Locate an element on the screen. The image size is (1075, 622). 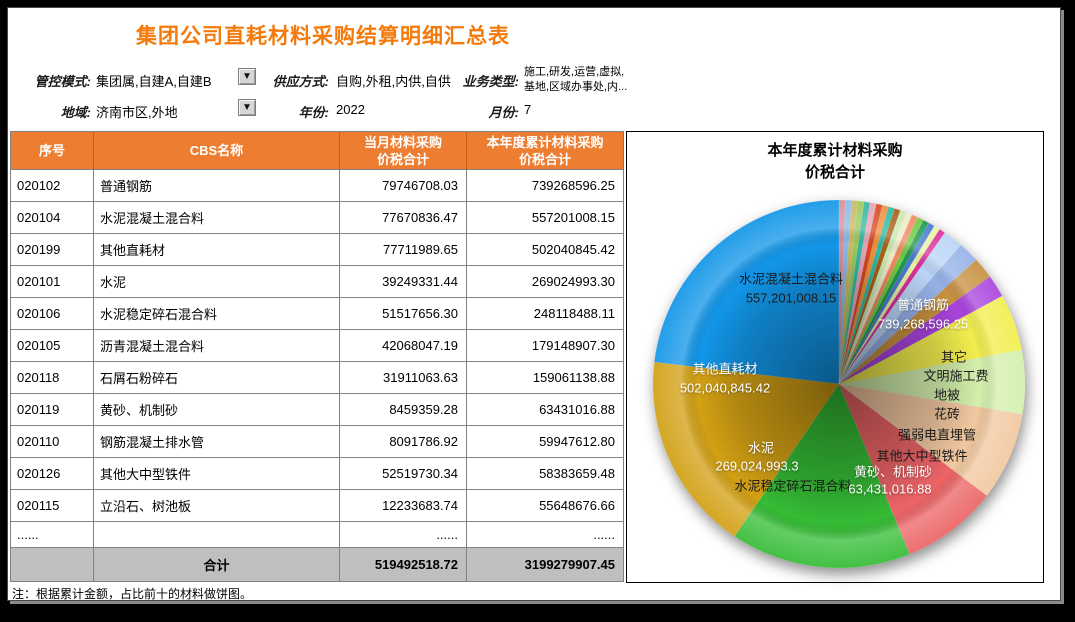
table-cell-name: 钢筋混凝土排水管 is located at coordinates (217, 442).